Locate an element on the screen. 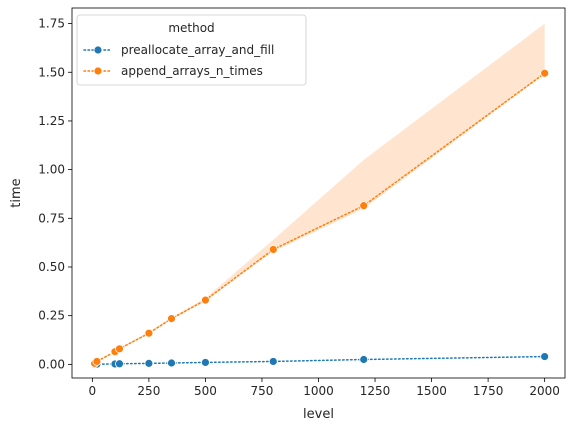  legend-label-append_arrays_n_times: append_arrays_n_times is located at coordinates (192, 71).